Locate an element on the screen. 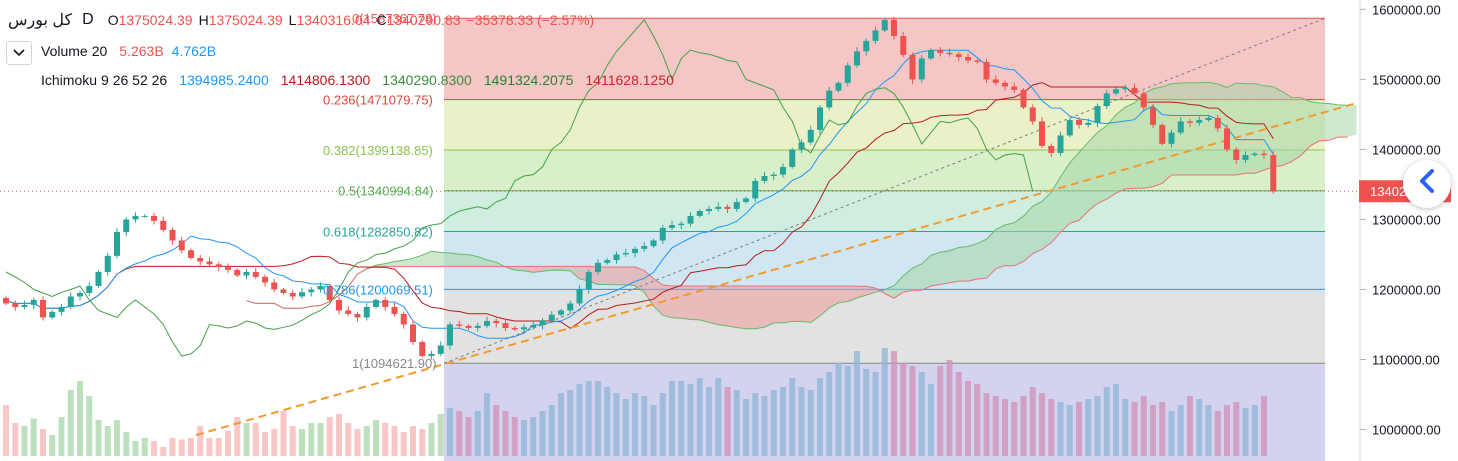 This screenshot has height=461, width=1458. chevron-left-icon is located at coordinates (1427, 184).